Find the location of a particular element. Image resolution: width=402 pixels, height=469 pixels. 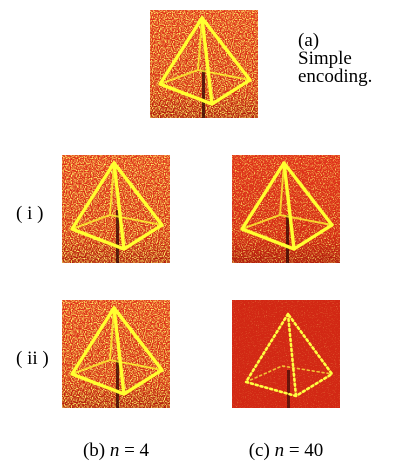

caption-line: Simple is located at coordinates (325, 58).